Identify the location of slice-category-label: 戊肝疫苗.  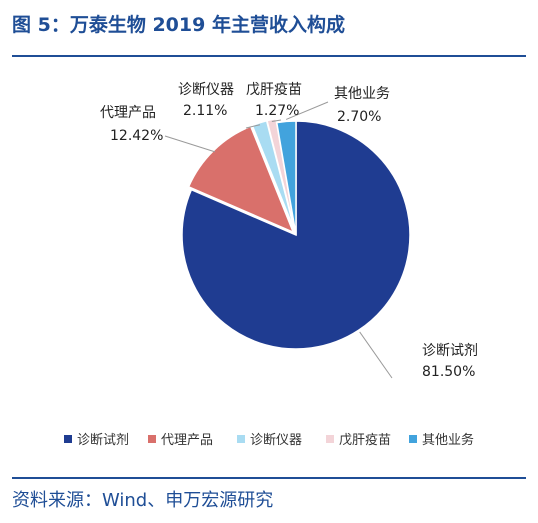
(274, 90).